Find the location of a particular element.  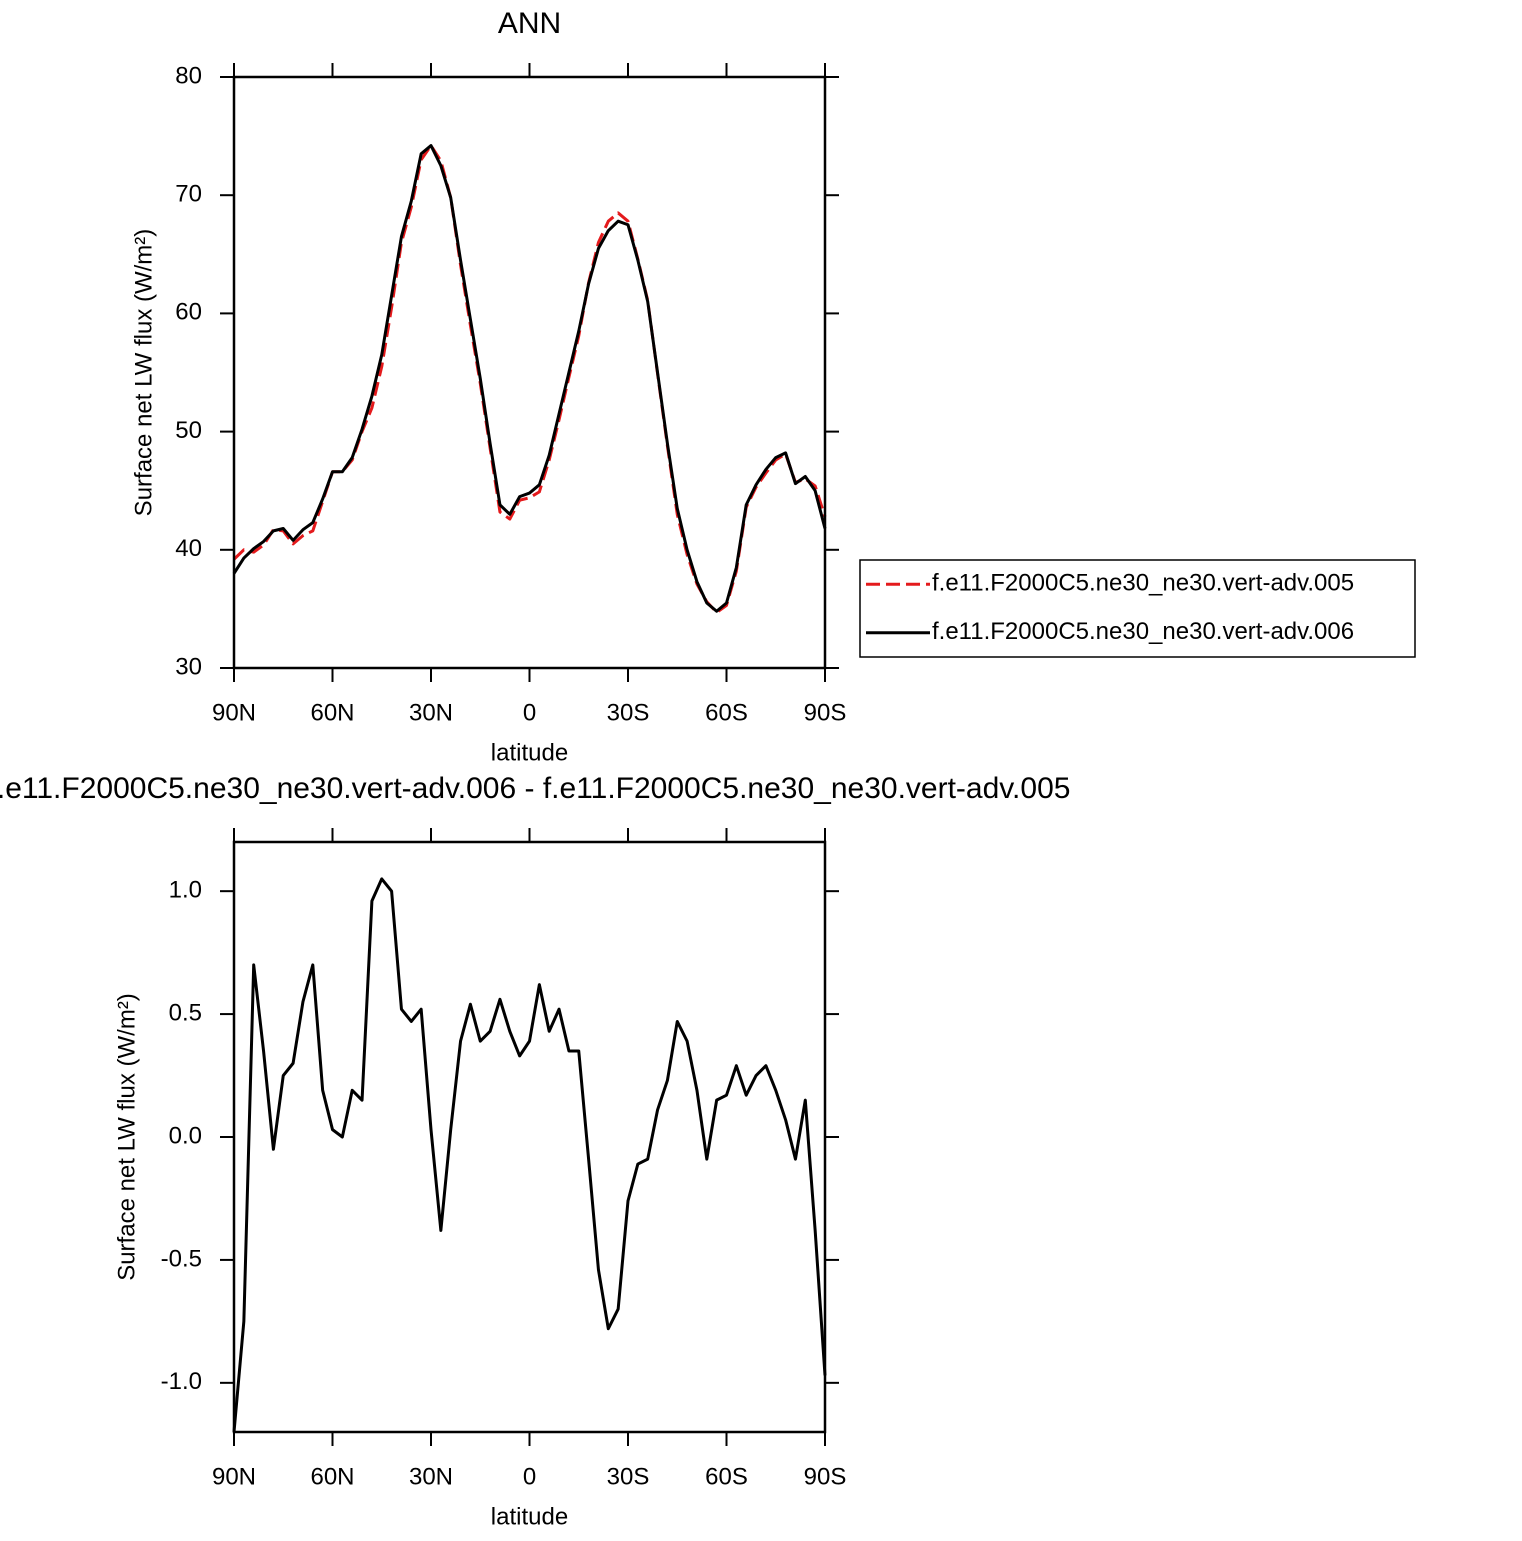

y-tick-label: -1.0 is located at coordinates (181, 1381).